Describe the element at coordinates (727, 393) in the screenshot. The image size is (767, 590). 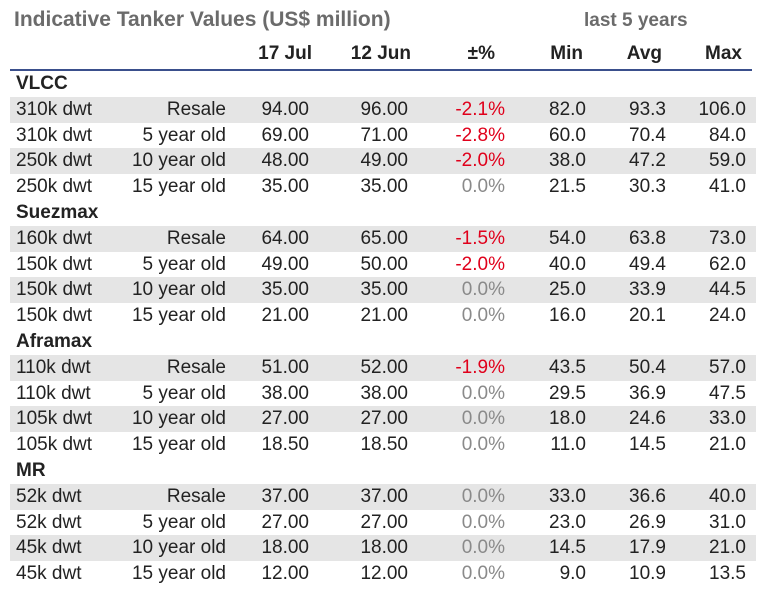
I see `max-cell: 47.5` at that location.